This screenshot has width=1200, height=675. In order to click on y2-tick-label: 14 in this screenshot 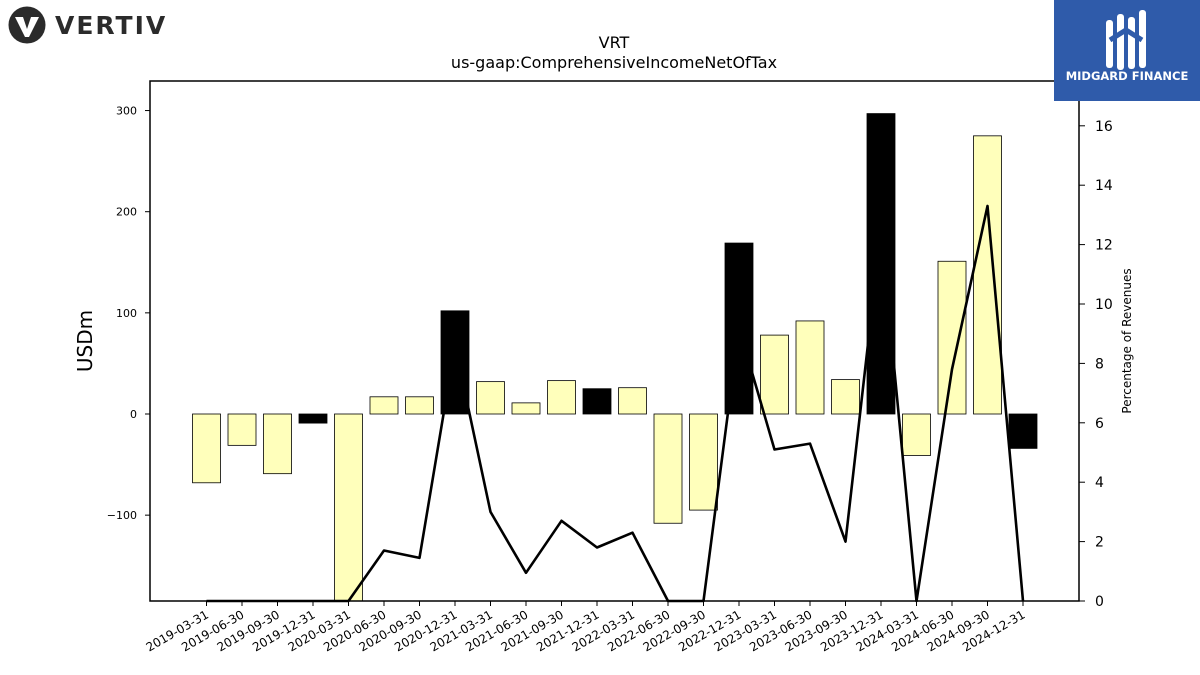, I will do `click(1104, 186)`.